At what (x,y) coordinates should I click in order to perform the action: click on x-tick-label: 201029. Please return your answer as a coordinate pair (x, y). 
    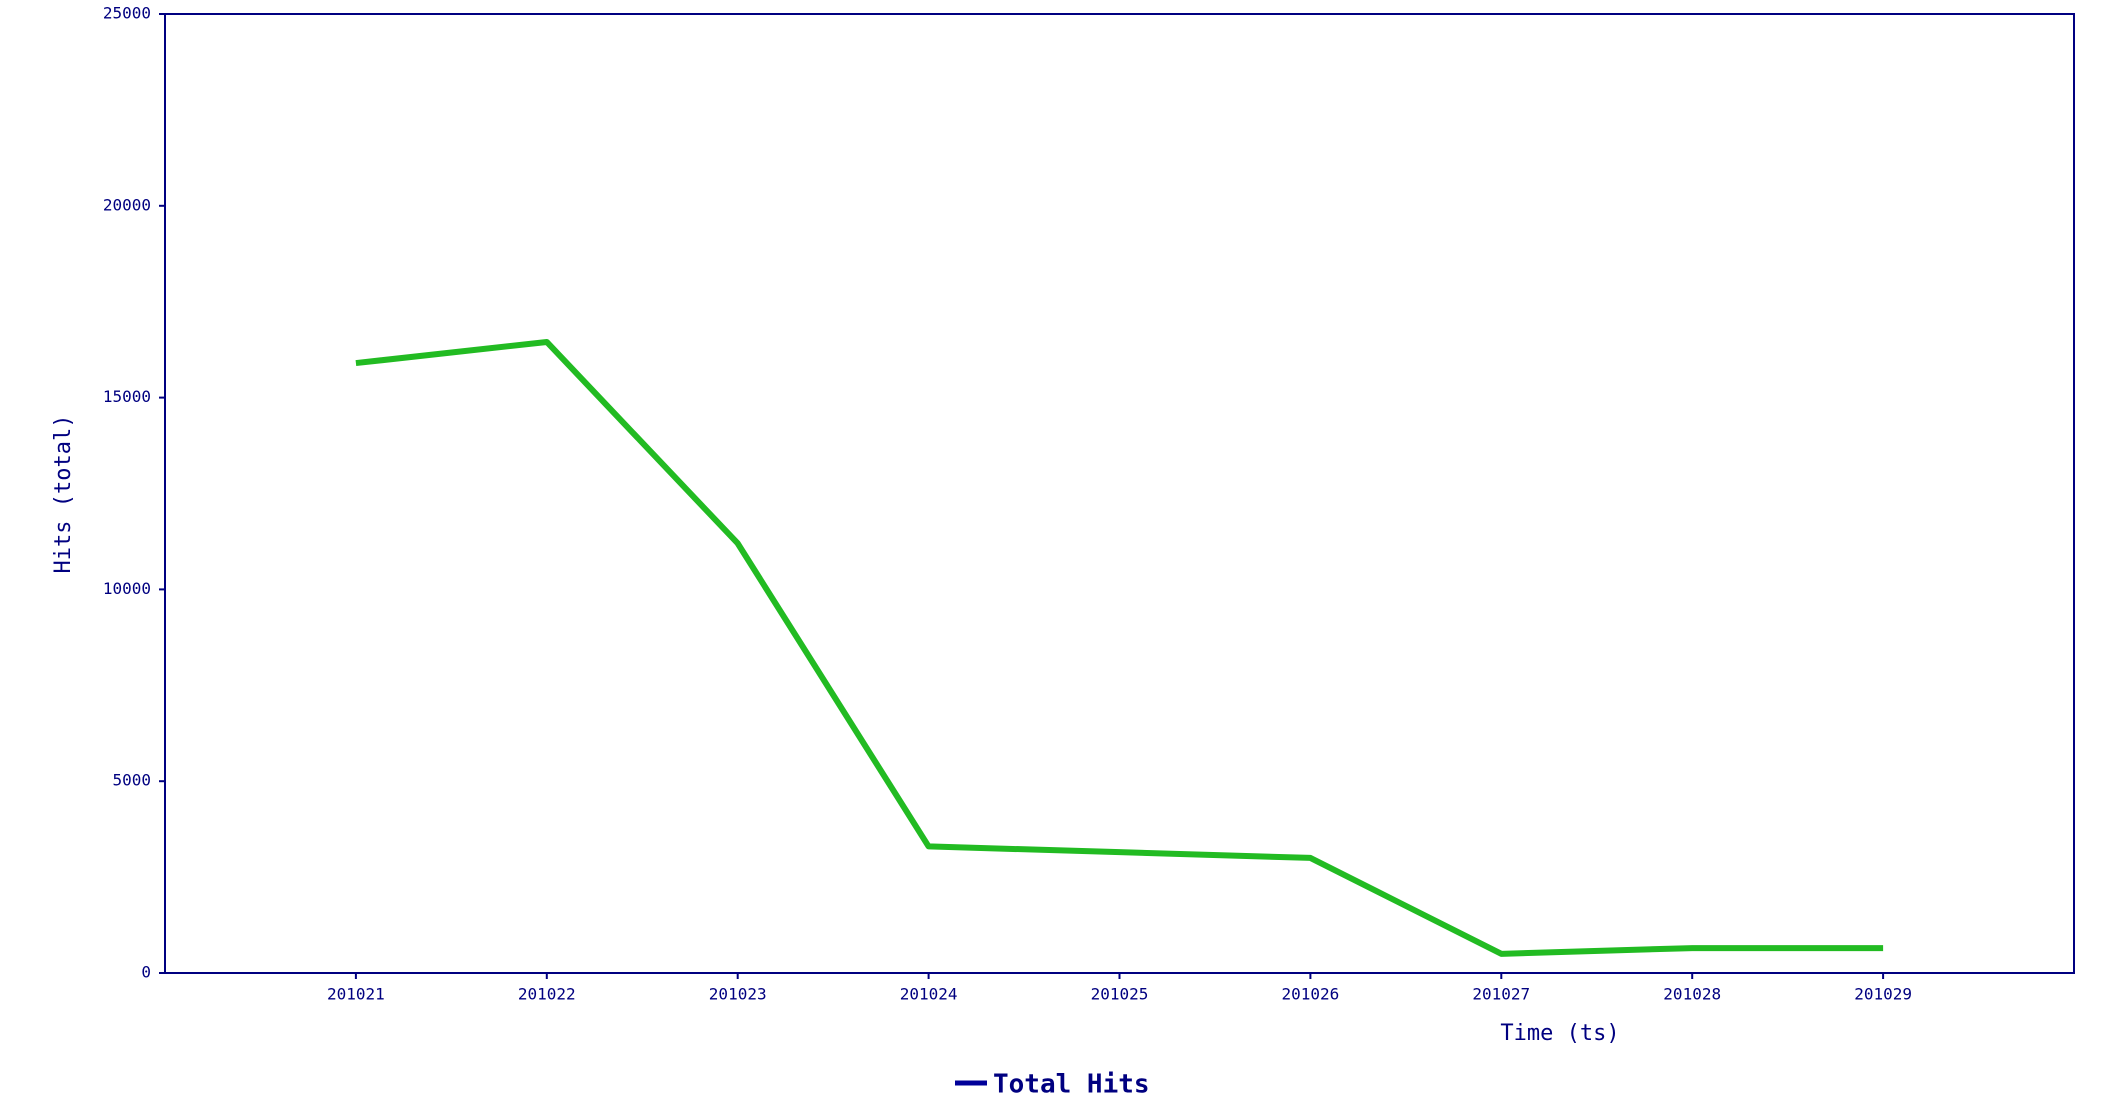
    Looking at the image, I should click on (1883, 994).